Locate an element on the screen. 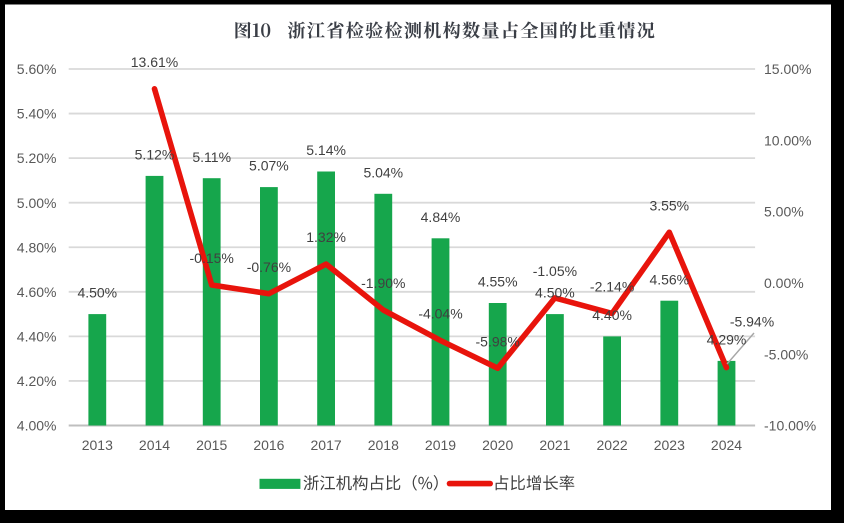 The width and height of the screenshot is (844, 523). svg-text: 4.55% is located at coordinates (498, 282).